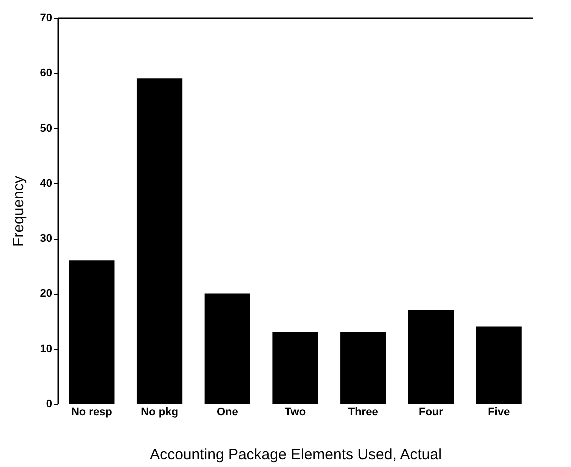  What do you see at coordinates (46, 184) in the screenshot?
I see `y-tick-label: 40` at bounding box center [46, 184].